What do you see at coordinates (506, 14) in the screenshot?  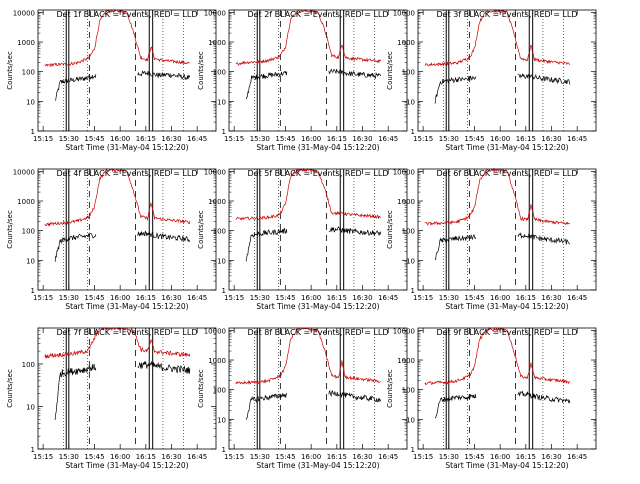 I see `panel-title: Det 3f BLACK = Events, RED = LLD` at bounding box center [506, 14].